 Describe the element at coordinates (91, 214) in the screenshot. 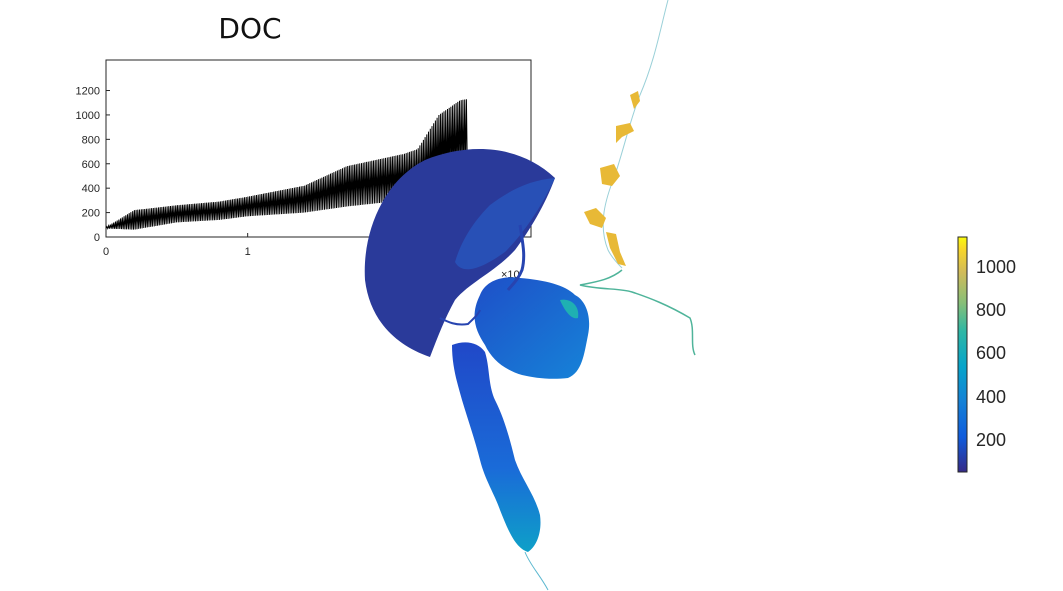

I see `y-tick-label: 200` at that location.